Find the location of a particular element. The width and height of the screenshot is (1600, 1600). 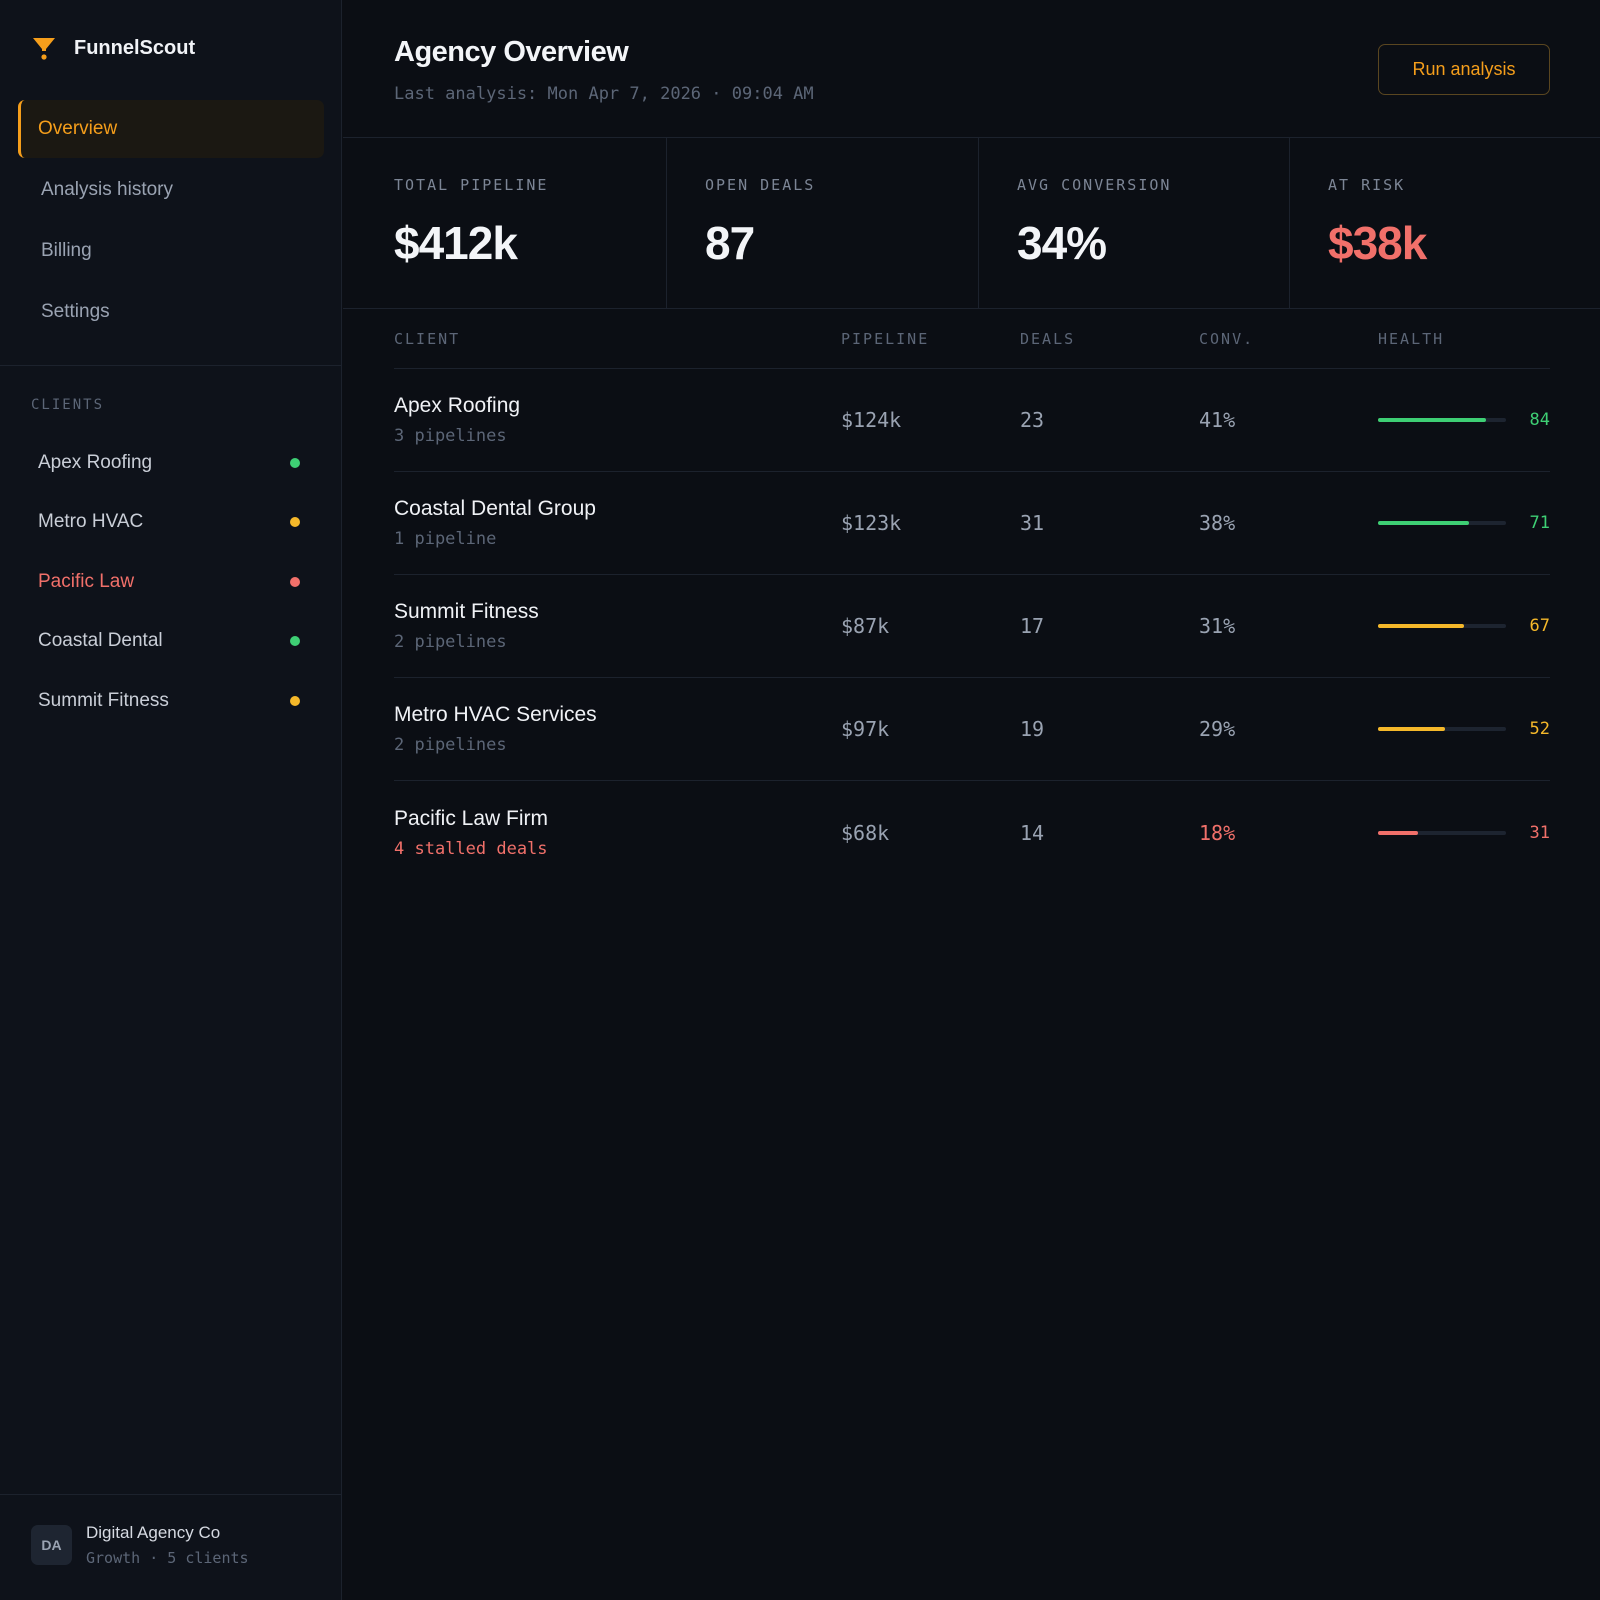

conversion-value: 31% is located at coordinates (1217, 626).